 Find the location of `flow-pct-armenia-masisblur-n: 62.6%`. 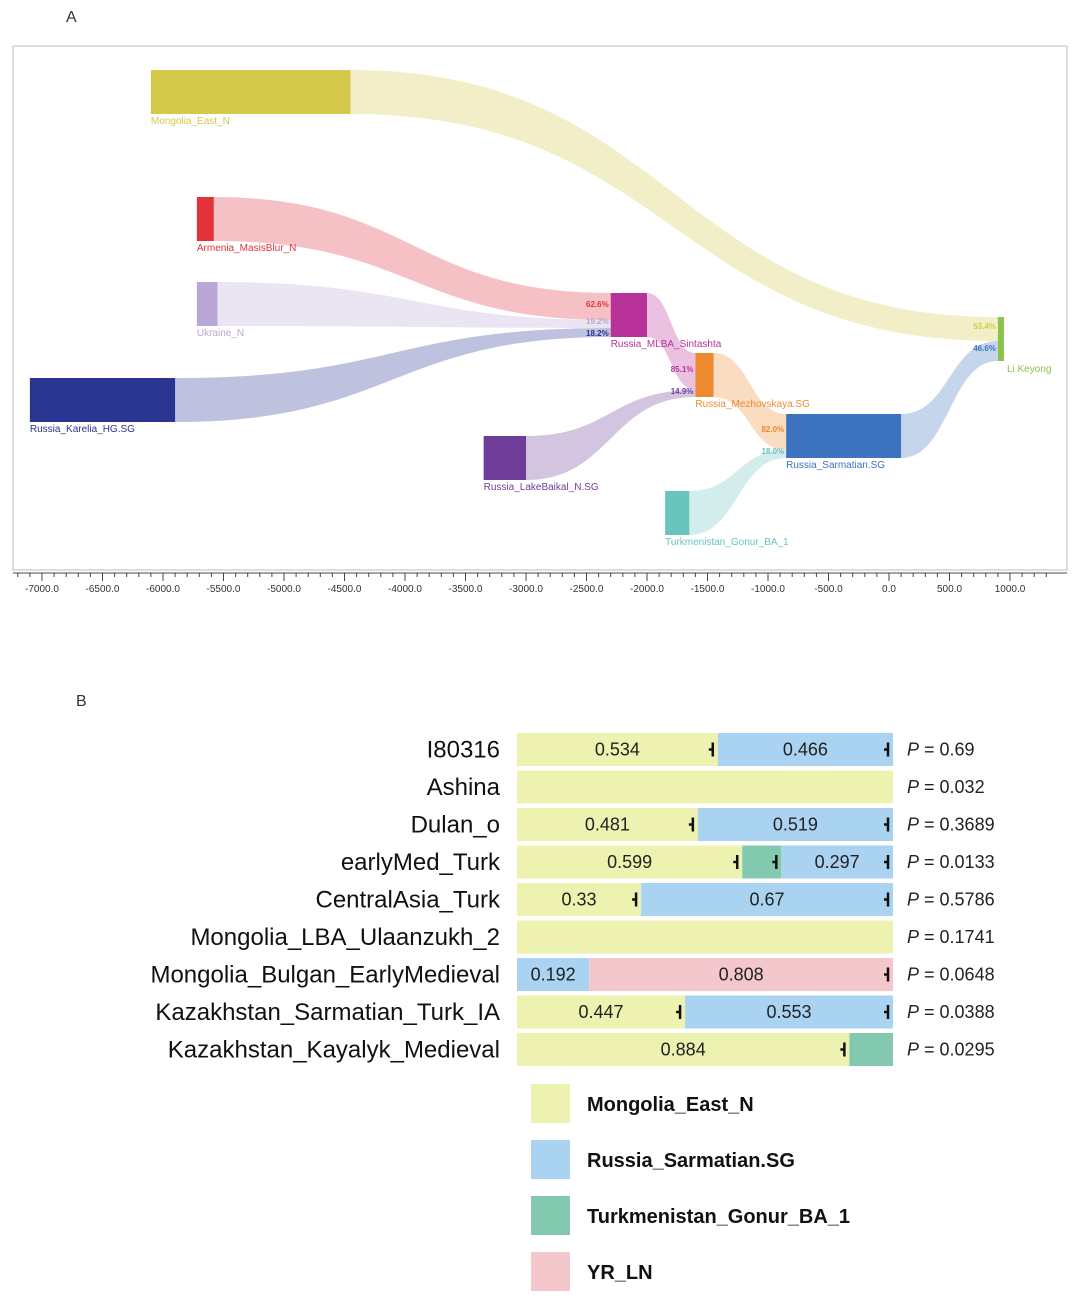

flow-pct-armenia-masisblur-n: 62.6% is located at coordinates (597, 304).